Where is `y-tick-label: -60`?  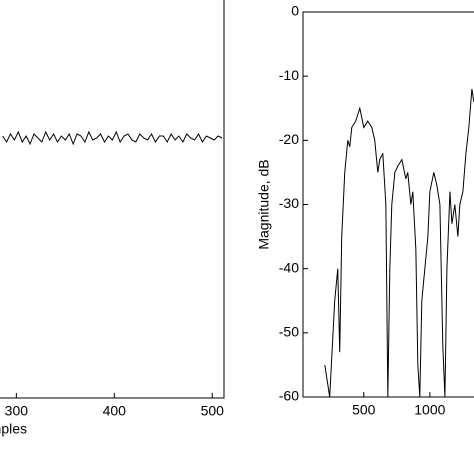 y-tick-label: -60 is located at coordinates (289, 396).